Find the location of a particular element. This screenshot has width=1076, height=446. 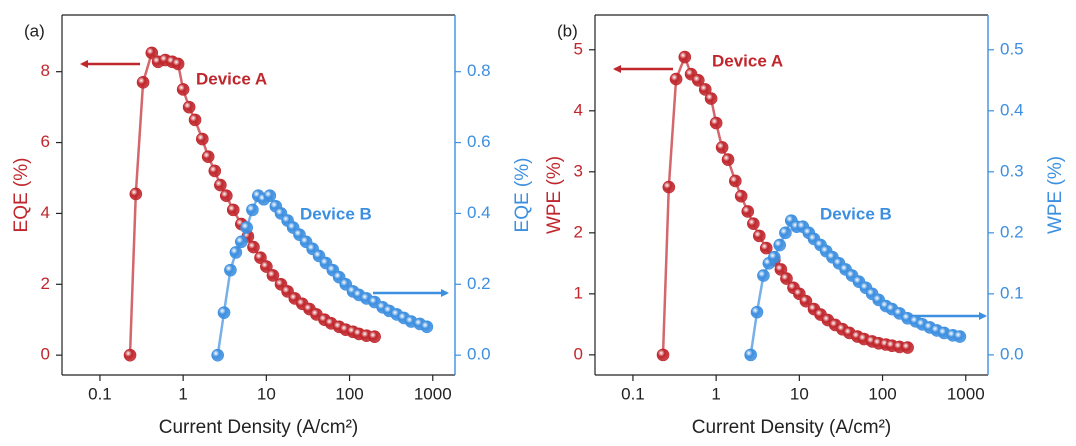

y-tick-label: 1 is located at coordinates (578, 292).